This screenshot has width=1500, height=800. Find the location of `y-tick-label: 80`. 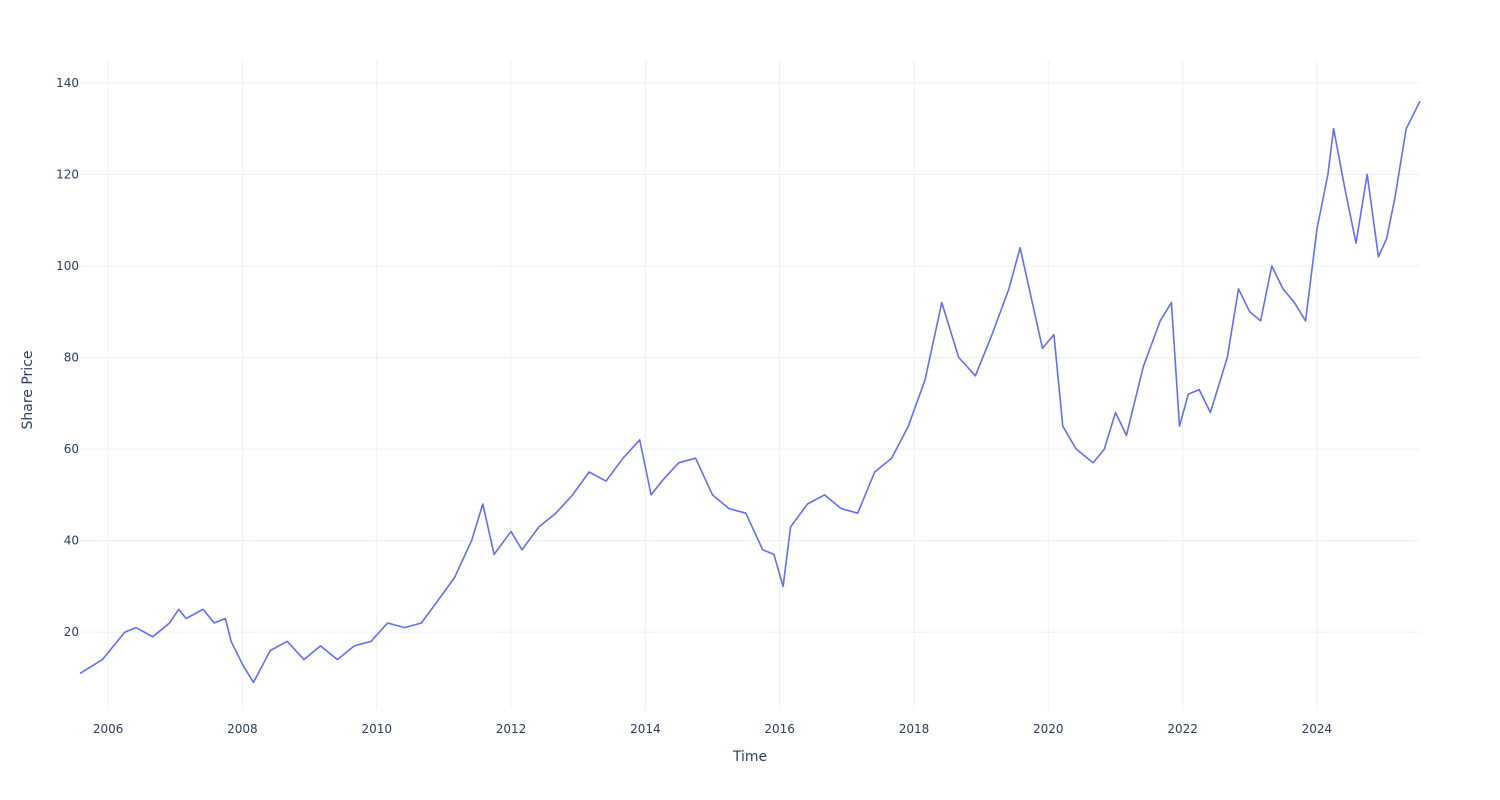

y-tick-label: 80 is located at coordinates (71, 358).